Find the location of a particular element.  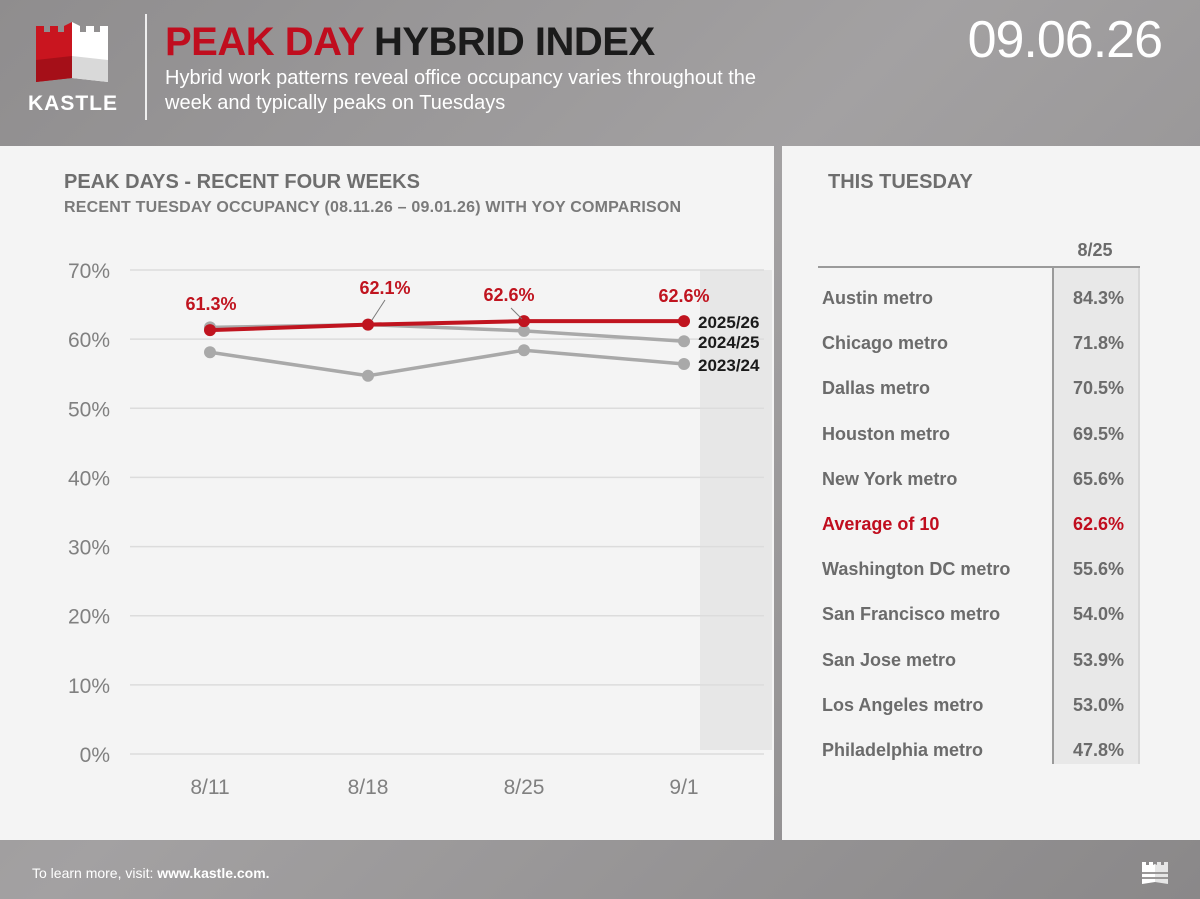

chart-title: PEAK DAYS - RECENT FOUR WEEKS is located at coordinates (242, 182).